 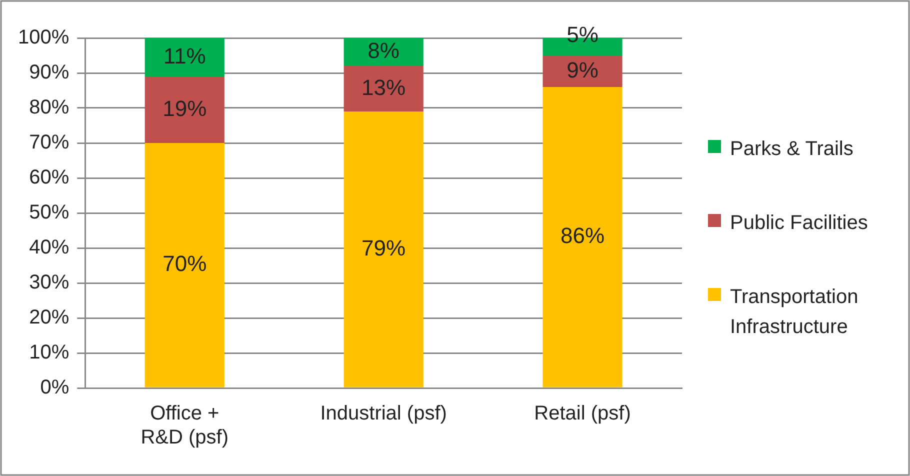 I want to click on data-label: 11%, so click(x=184, y=55).